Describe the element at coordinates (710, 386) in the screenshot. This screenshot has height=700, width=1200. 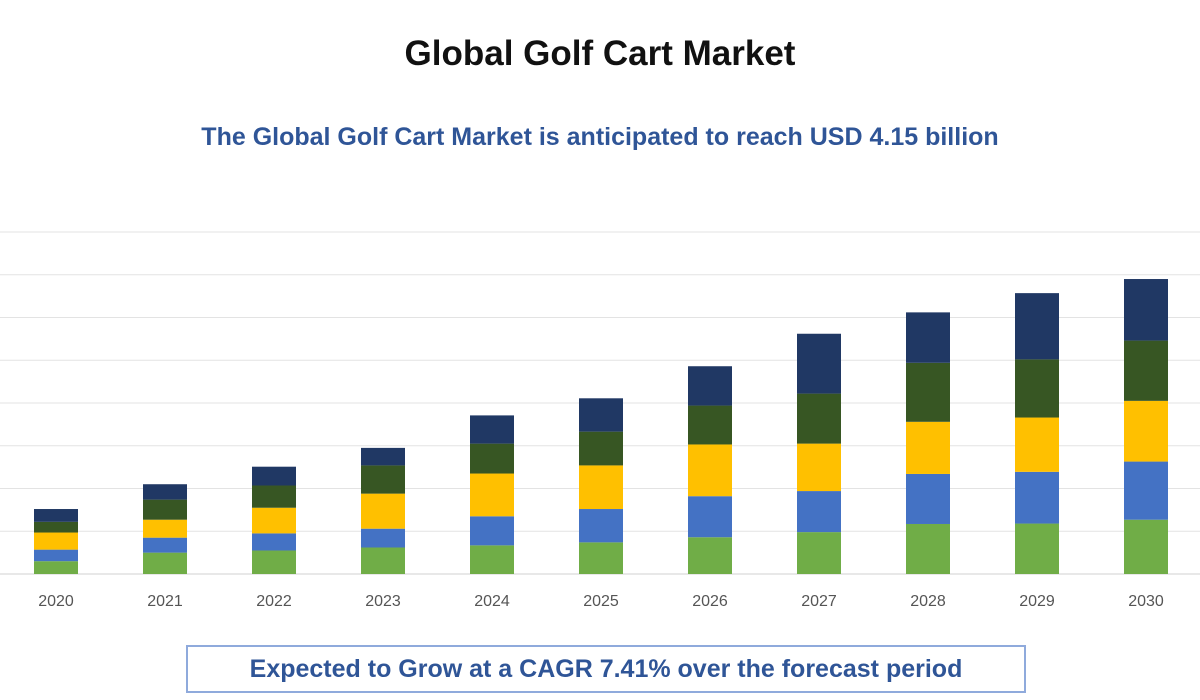
I see `bar-segment-2026-s5` at that location.